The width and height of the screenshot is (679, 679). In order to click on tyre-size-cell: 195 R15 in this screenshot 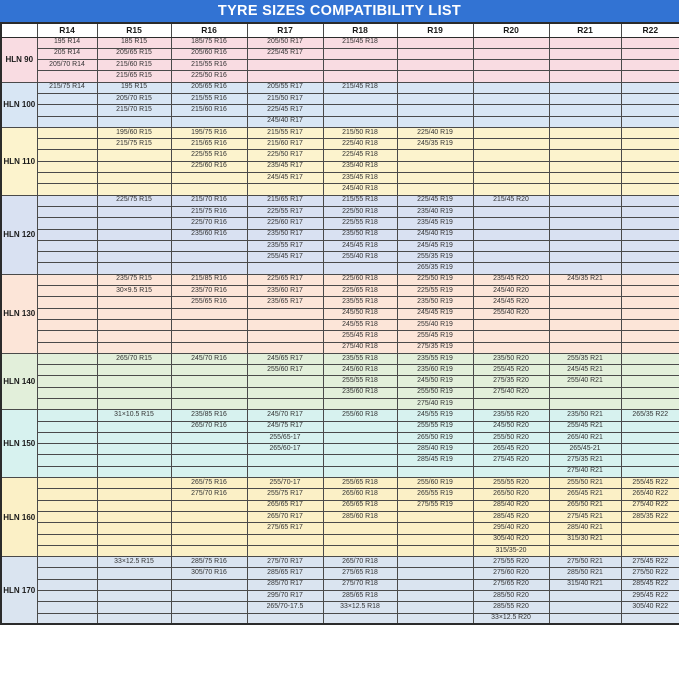, I will do `click(134, 87)`.